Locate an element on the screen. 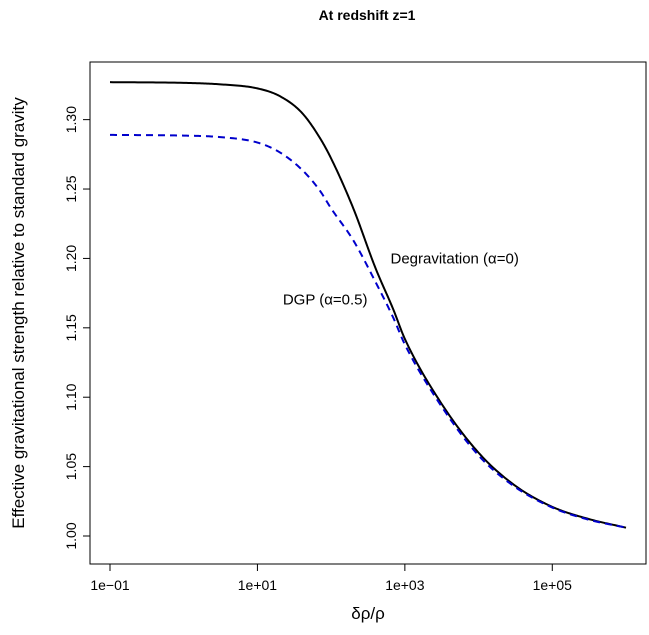 Image resolution: width=649 pixels, height=635 pixels. annotation-label: DGP (α=0.5) is located at coordinates (325, 299).